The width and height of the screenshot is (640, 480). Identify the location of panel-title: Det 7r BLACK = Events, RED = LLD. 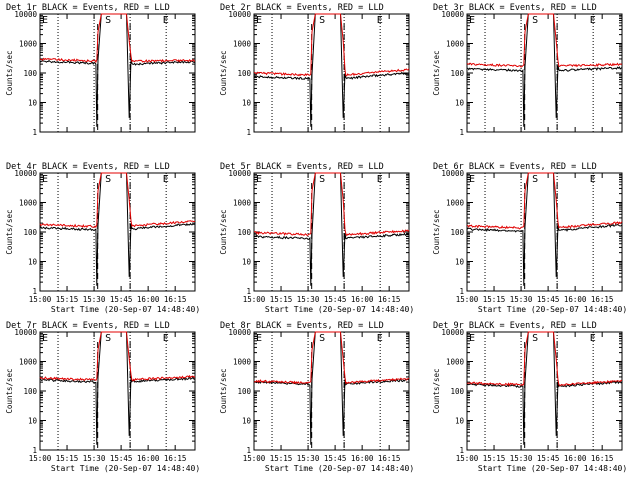
(88, 326).